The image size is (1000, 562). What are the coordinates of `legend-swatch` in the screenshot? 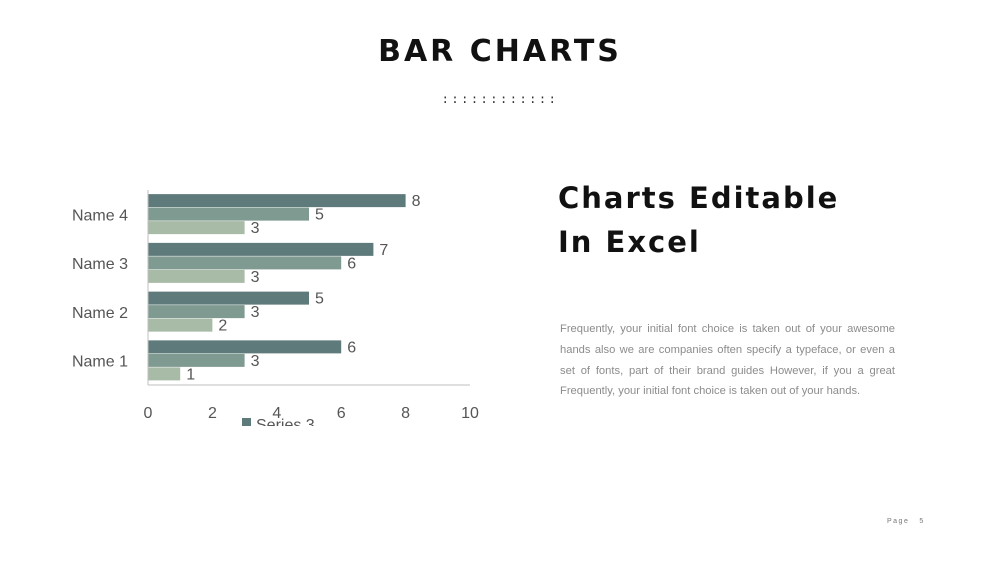 It's located at (246, 422).